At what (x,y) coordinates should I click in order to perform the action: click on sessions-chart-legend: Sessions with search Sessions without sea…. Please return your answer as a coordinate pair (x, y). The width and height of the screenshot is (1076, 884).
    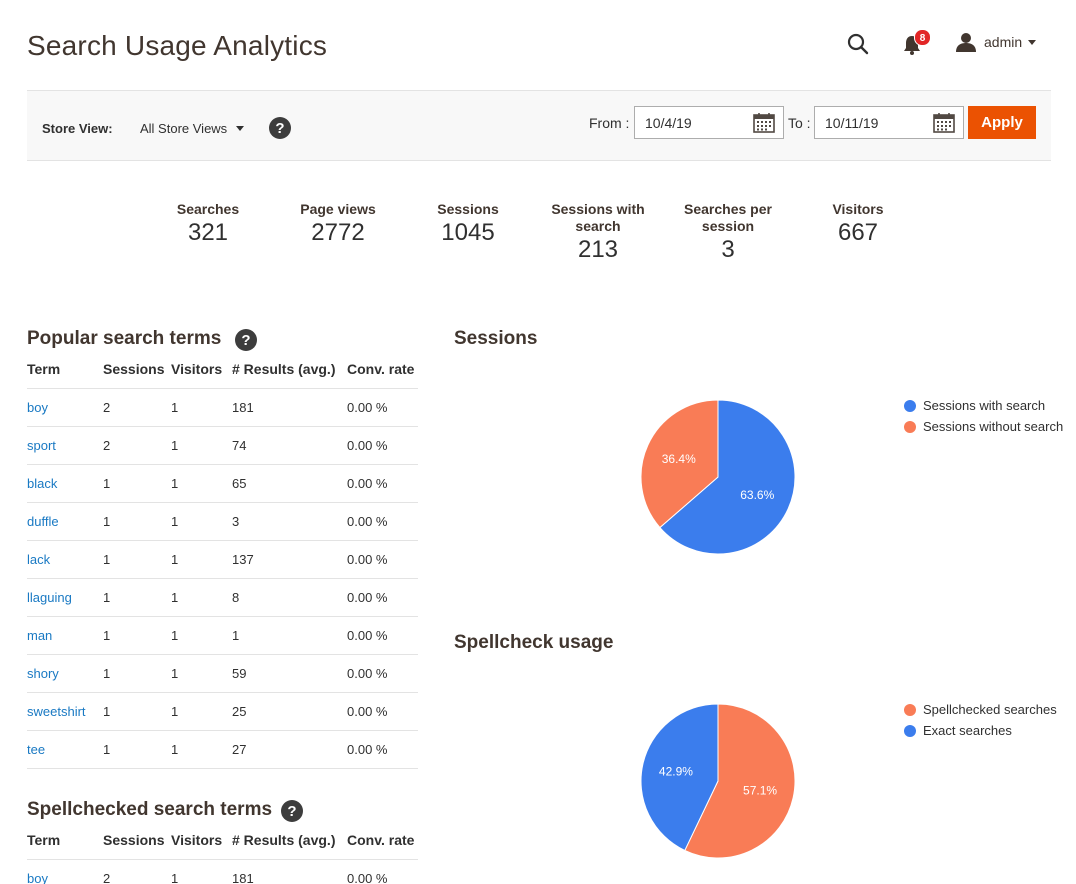
    Looking at the image, I should click on (983, 416).